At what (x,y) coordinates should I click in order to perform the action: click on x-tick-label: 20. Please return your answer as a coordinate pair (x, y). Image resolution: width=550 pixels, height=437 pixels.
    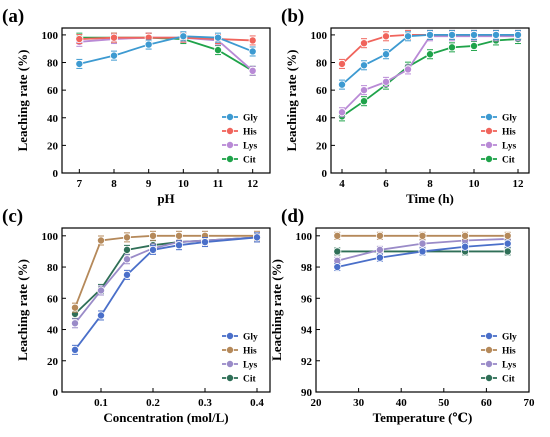
    Looking at the image, I should click on (317, 403).